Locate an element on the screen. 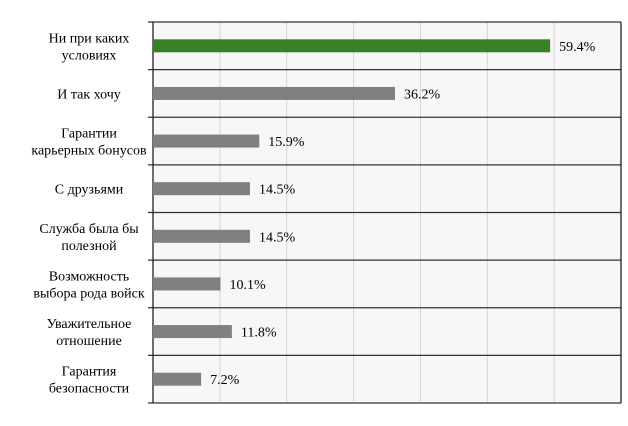 The width and height of the screenshot is (628, 426). data-label: 11.8% is located at coordinates (259, 333).